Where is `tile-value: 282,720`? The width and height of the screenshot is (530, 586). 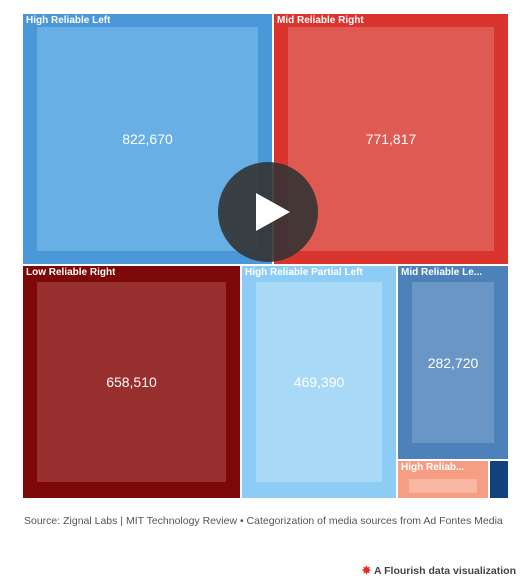 tile-value: 282,720 is located at coordinates (453, 362).